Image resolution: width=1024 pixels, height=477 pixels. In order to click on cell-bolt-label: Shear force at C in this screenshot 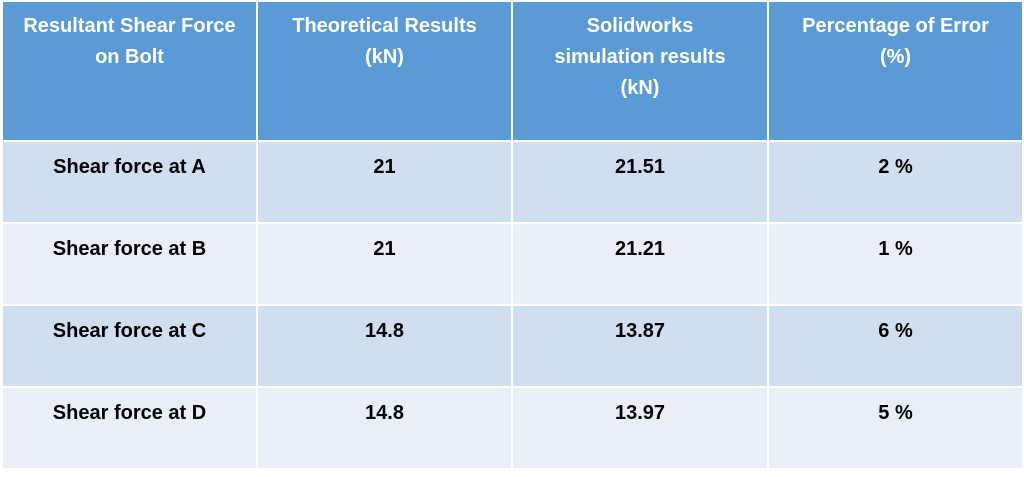, I will do `click(129, 346)`.